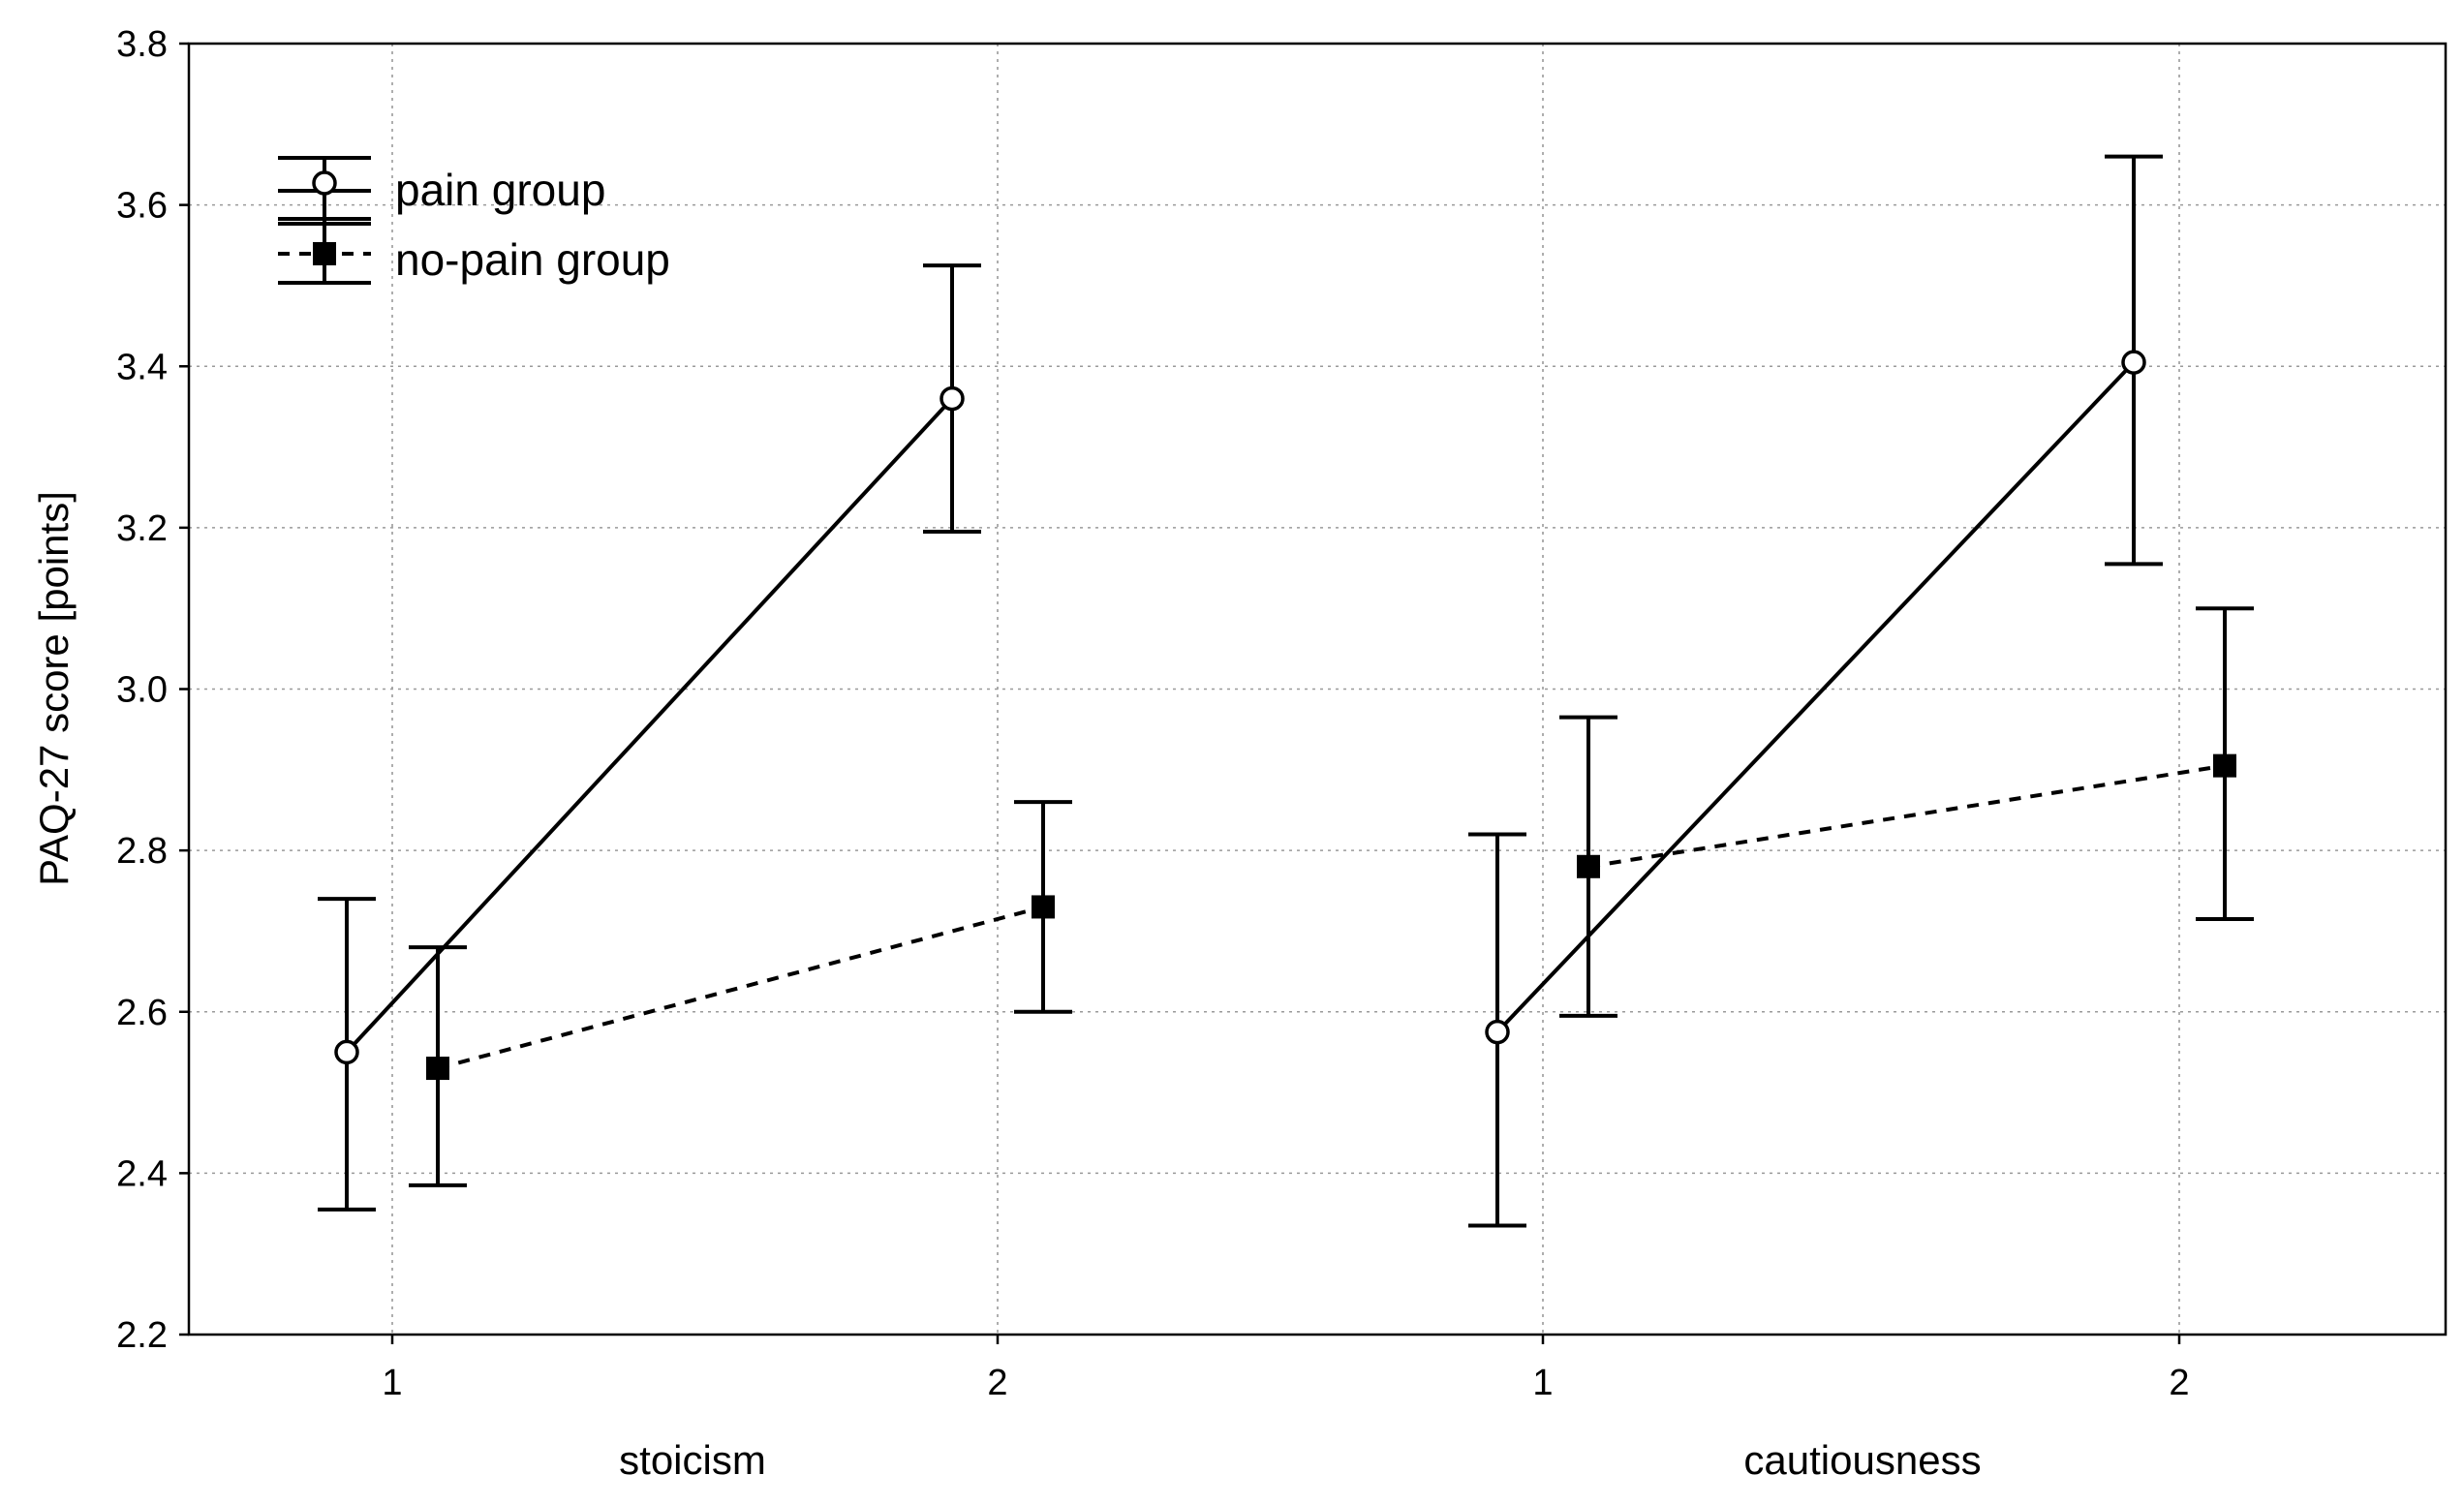 The width and height of the screenshot is (2464, 1505). Describe the element at coordinates (2179, 1383) in the screenshot. I see `x-tick-label-cautiousness-2: 2` at that location.